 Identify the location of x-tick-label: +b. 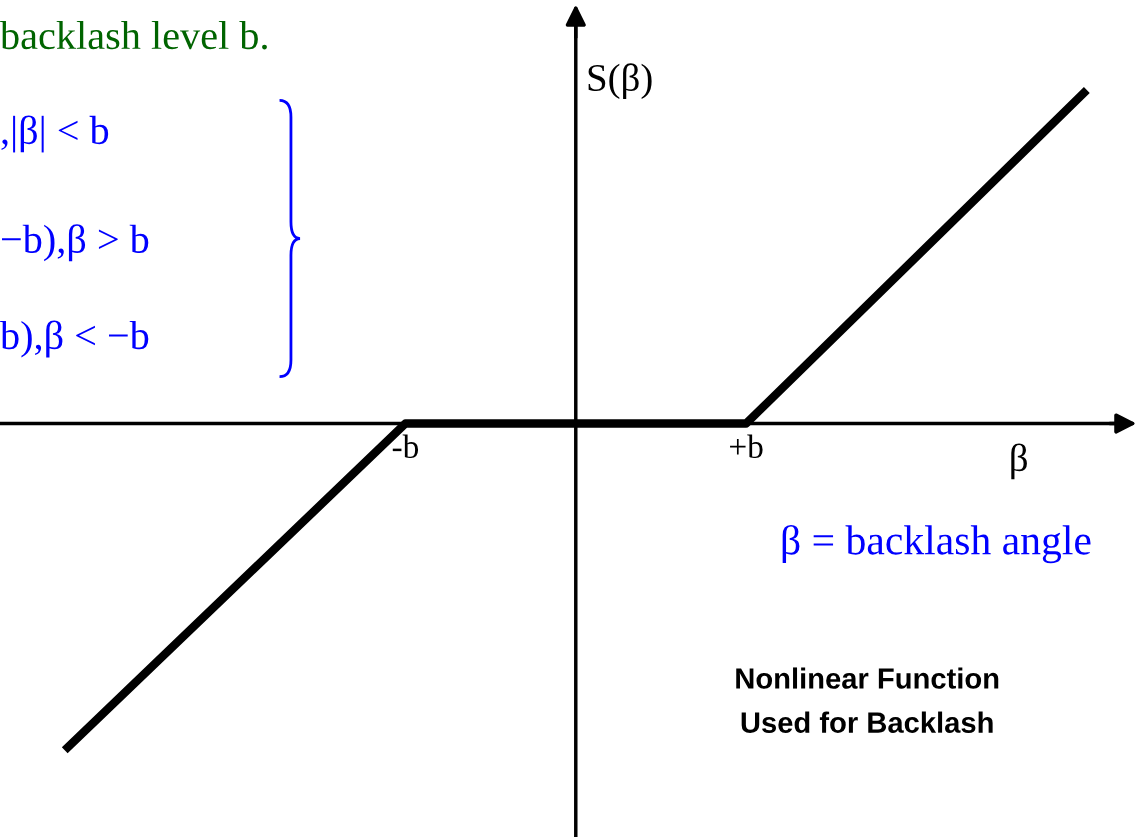
(746, 446).